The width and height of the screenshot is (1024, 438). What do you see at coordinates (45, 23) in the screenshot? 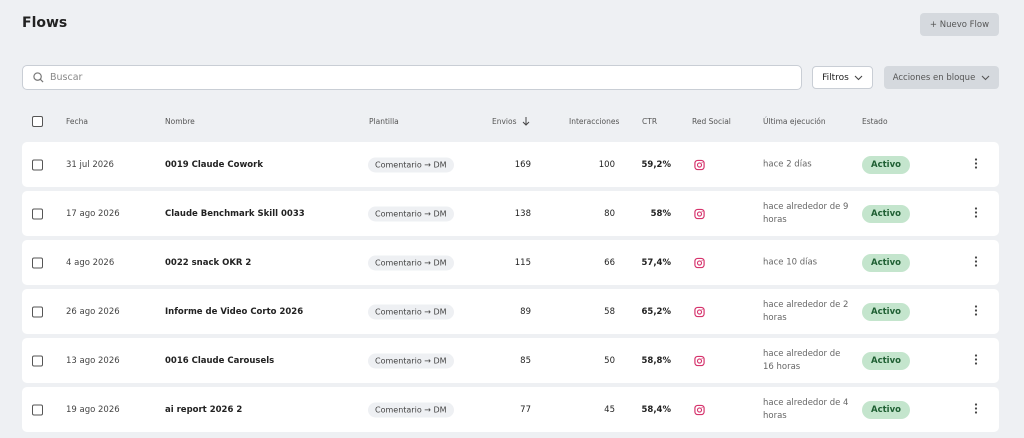
I see `page-title: Flows` at bounding box center [45, 23].